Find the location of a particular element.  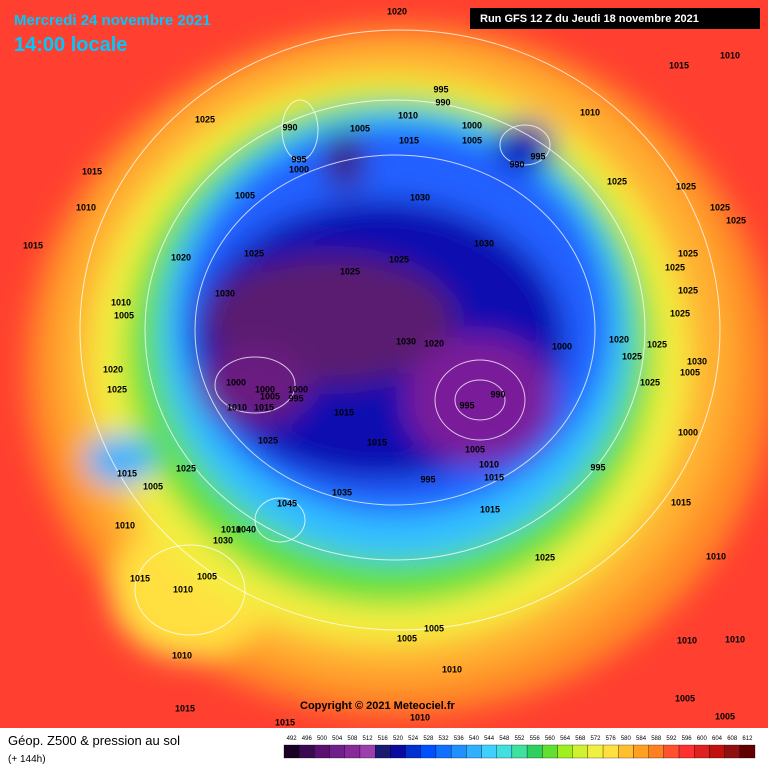

colorbar-label: 548 is located at coordinates (504, 739).